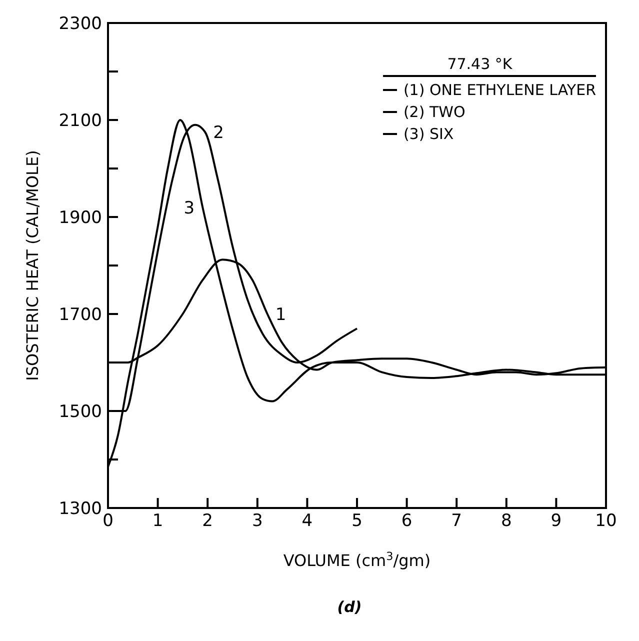 The height and width of the screenshot is (641, 639). Describe the element at coordinates (506, 521) in the screenshot. I see `x-tick-label: 8` at that location.